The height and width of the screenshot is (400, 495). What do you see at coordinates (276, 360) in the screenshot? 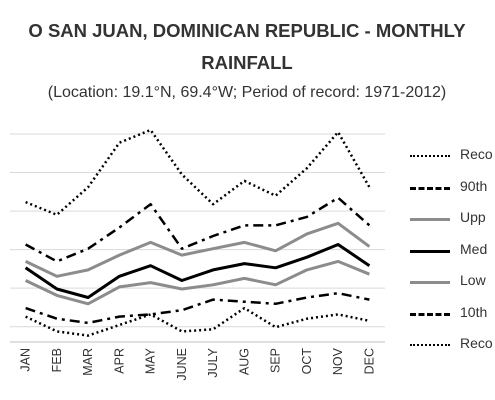
I see `x-tick-label: SEP` at bounding box center [276, 360].